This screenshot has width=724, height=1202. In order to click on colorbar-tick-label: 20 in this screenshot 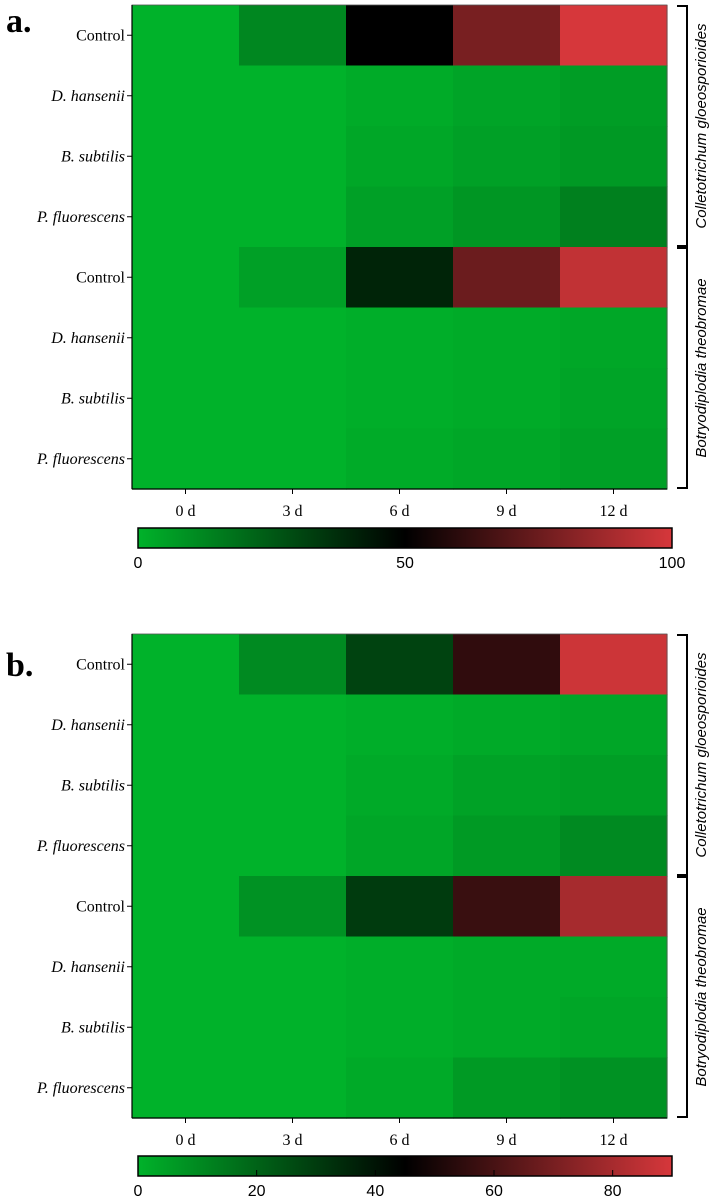, I will do `click(257, 1191)`.